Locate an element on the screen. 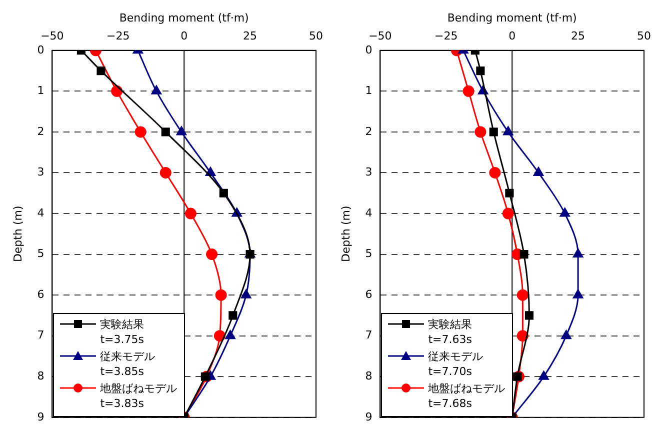 Image resolution: width=652 pixels, height=432 pixels. legend-label: 従来モデル t=7.70s is located at coordinates (456, 364).